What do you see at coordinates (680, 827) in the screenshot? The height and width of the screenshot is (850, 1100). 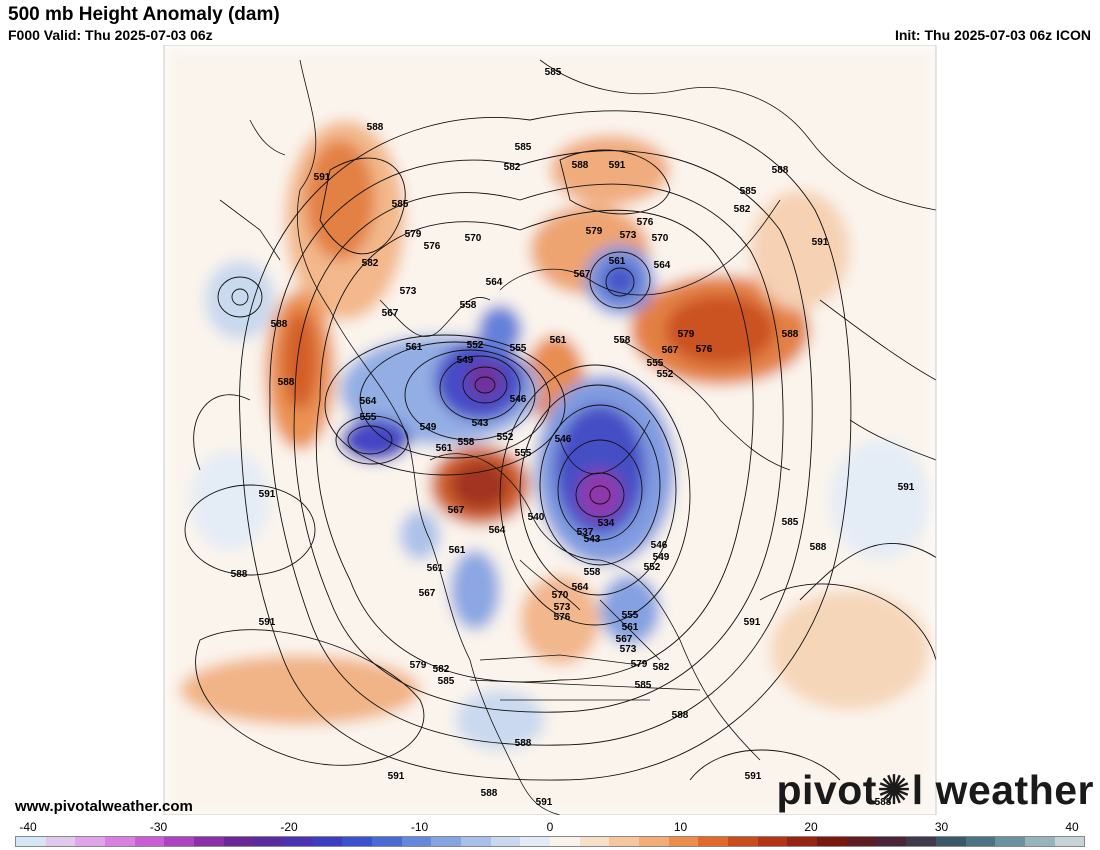 I see `colorbar-tick-label: 10` at bounding box center [680, 827].